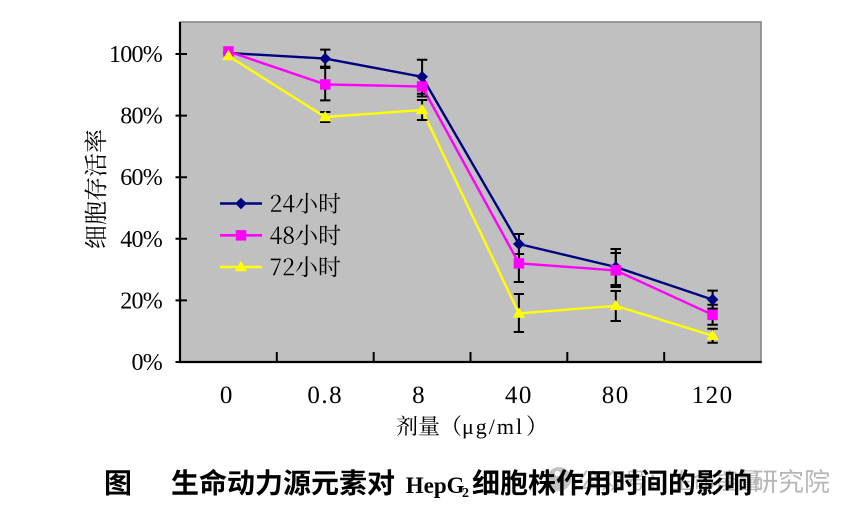  What do you see at coordinates (141, 240) in the screenshot?
I see `svg-text: 40%` at bounding box center [141, 240].